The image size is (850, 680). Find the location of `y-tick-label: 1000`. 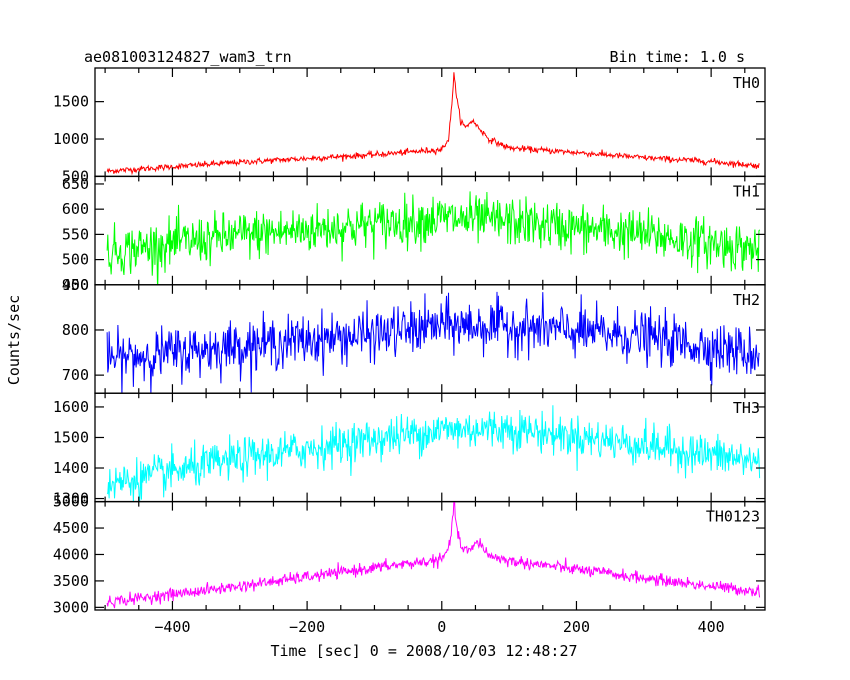

y-tick-label: 1000 is located at coordinates (71, 139).